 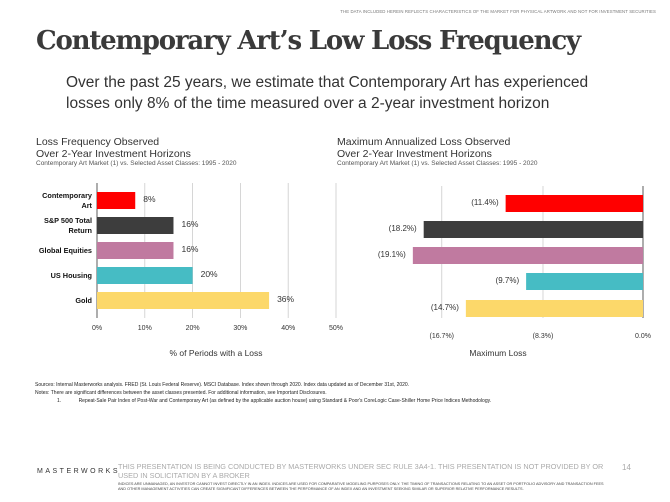 I want to click on left-category-label: Return, so click(x=80, y=230).